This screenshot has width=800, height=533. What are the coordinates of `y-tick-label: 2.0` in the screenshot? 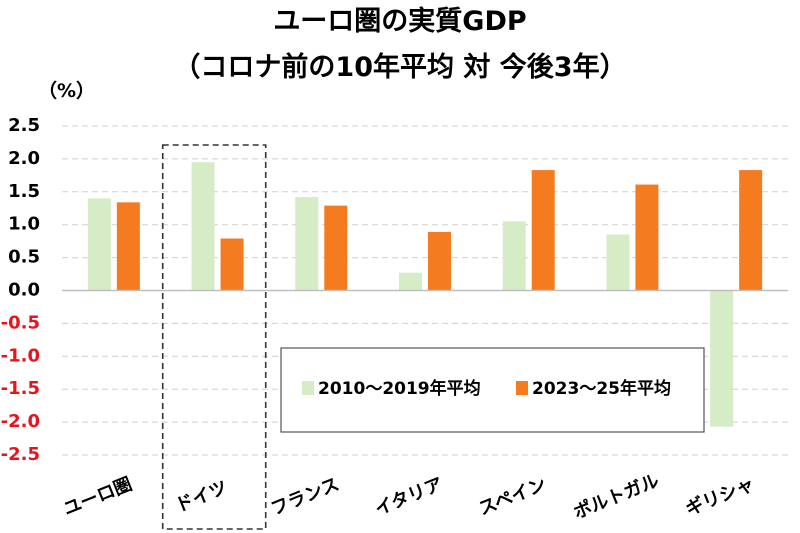 It's located at (24, 158).